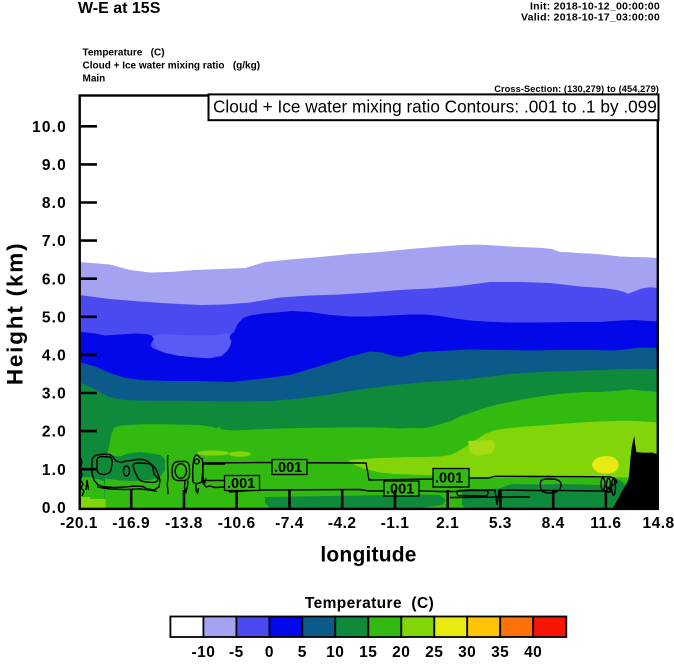  I want to click on svg-text: 25, so click(434, 652).